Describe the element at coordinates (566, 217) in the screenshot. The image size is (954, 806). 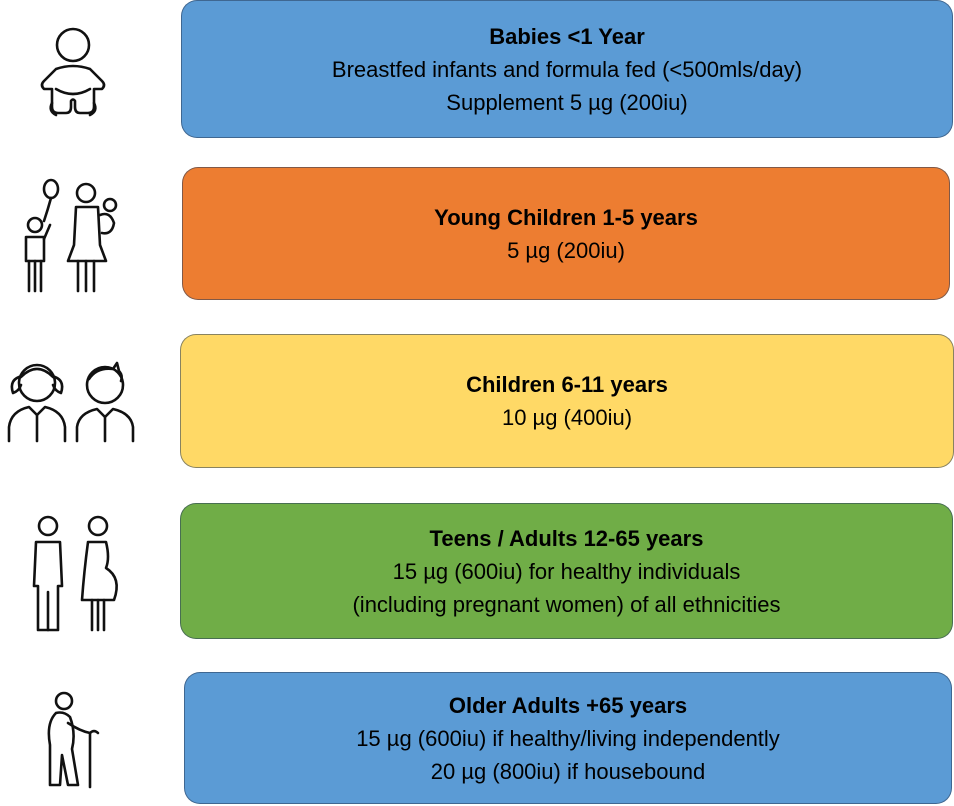
I see `group-title: Young Children 1-5 years` at that location.